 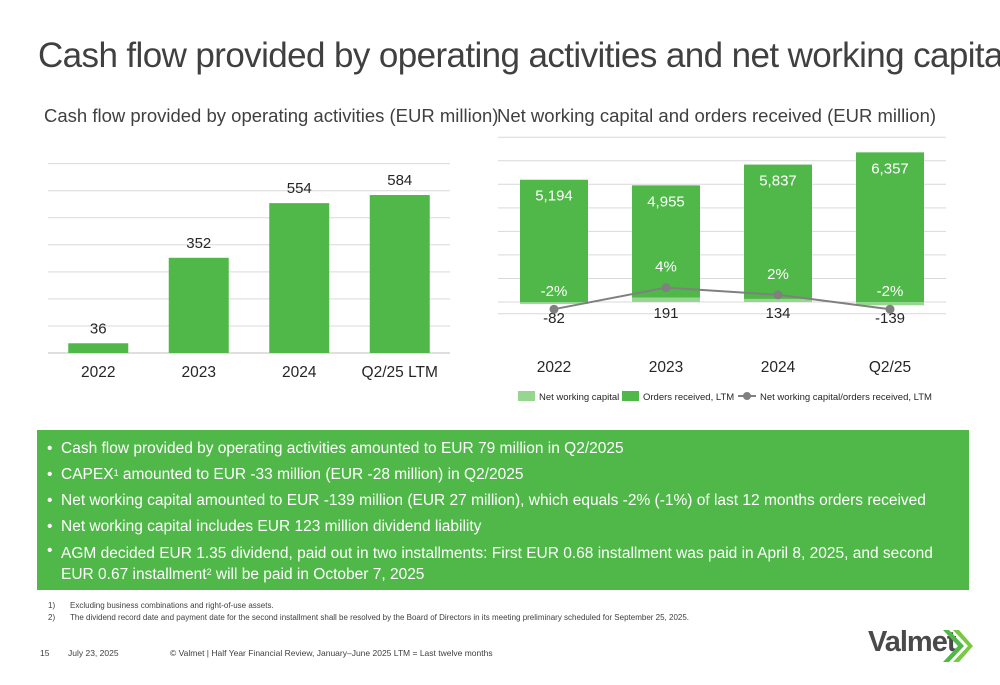 What do you see at coordinates (665, 313) in the screenshot?
I see `nwc-value-label: 191` at bounding box center [665, 313].